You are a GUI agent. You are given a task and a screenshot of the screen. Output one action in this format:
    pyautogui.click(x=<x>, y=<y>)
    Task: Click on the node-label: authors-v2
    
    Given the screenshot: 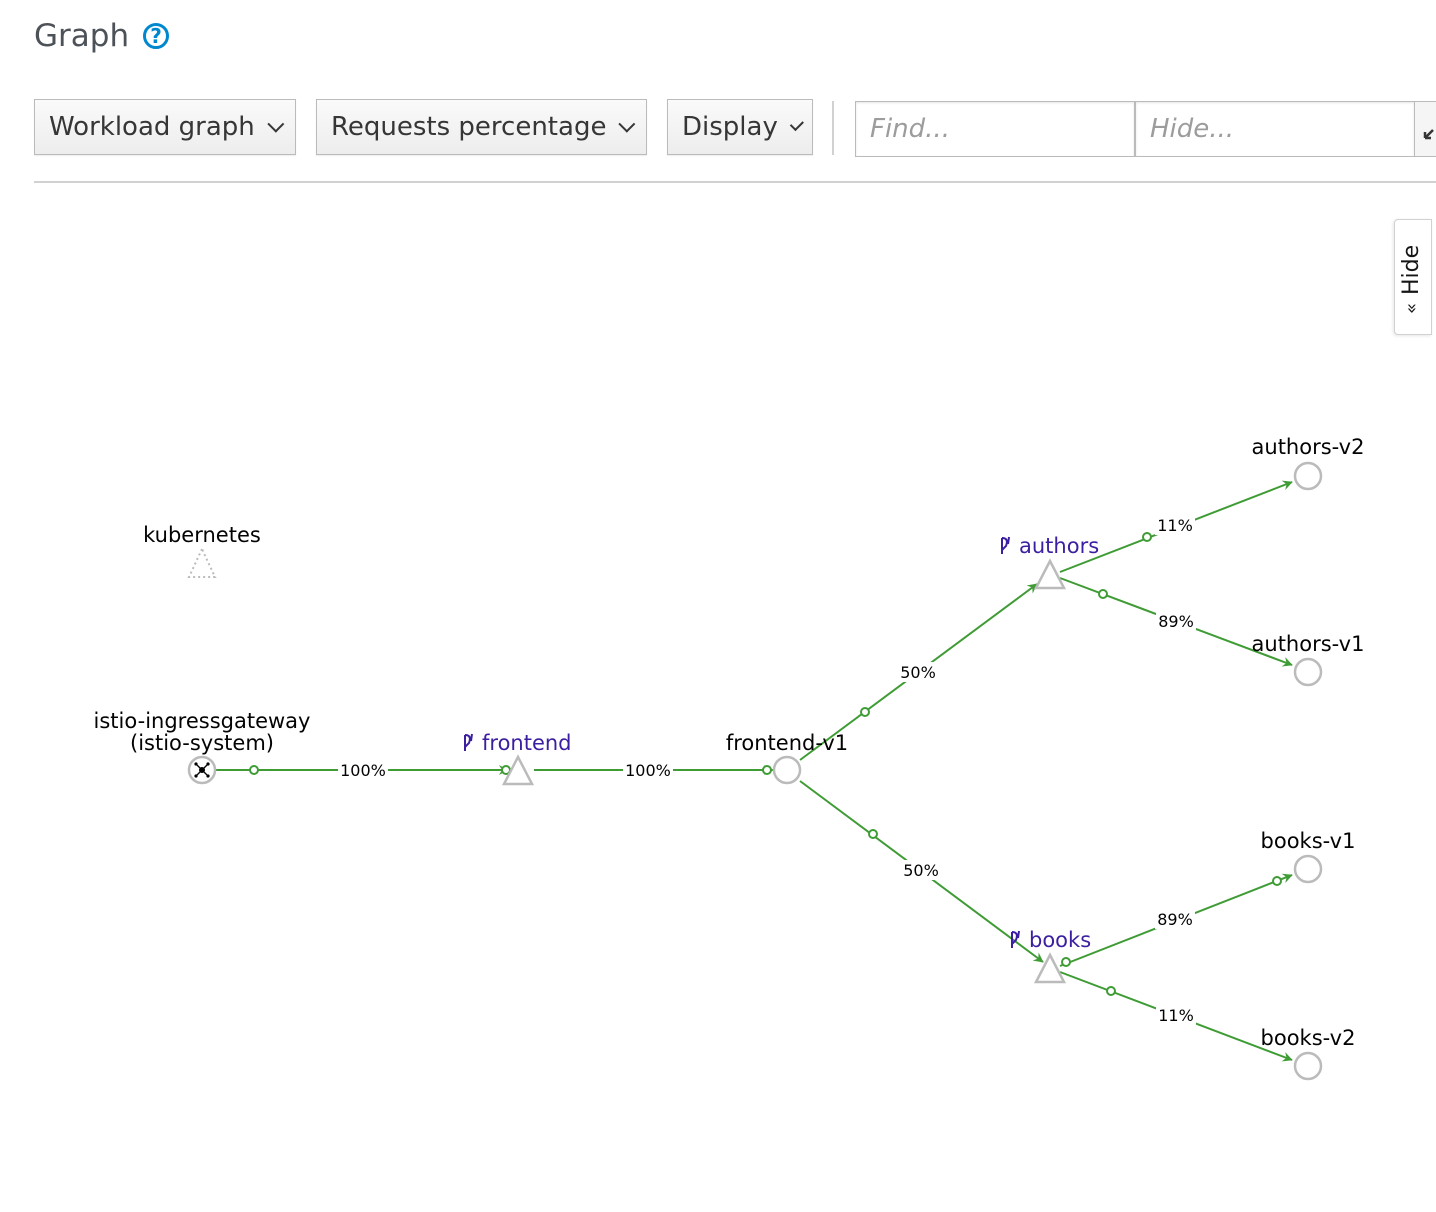 What is the action you would take?
    pyautogui.click(x=1308, y=447)
    